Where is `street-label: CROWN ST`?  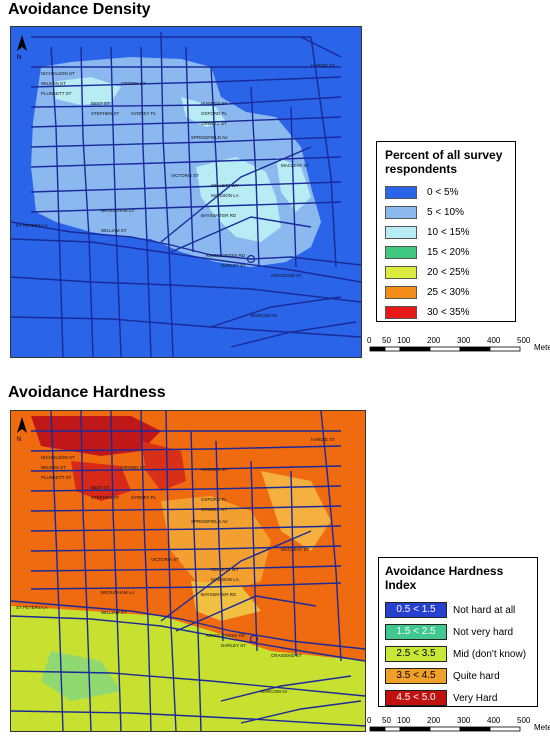 street-label: CROWN ST is located at coordinates (133, 467).